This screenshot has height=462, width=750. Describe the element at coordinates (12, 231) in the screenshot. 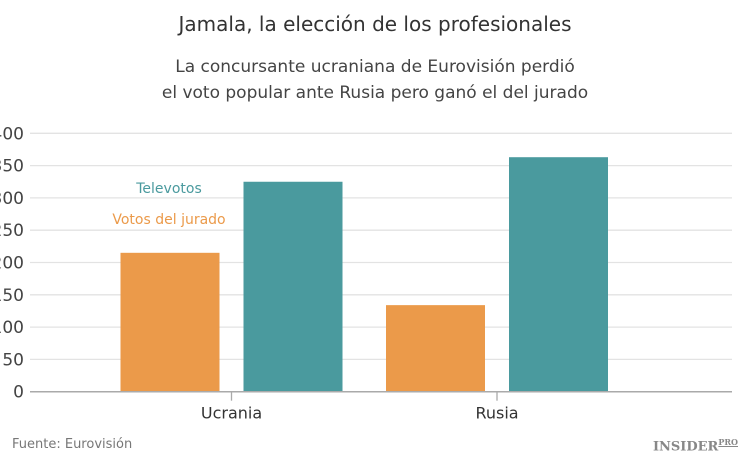

I see `y-tick-label: 250` at that location.